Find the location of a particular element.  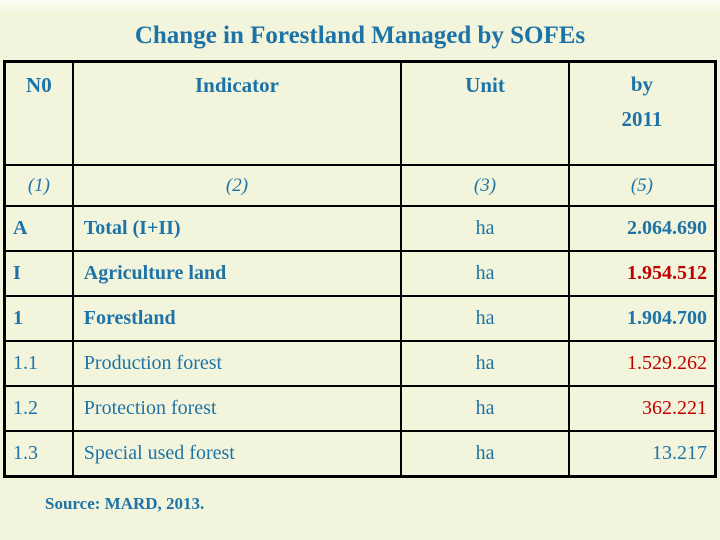

column-index-row: (1) (2) (3) (5) is located at coordinates (360, 185).